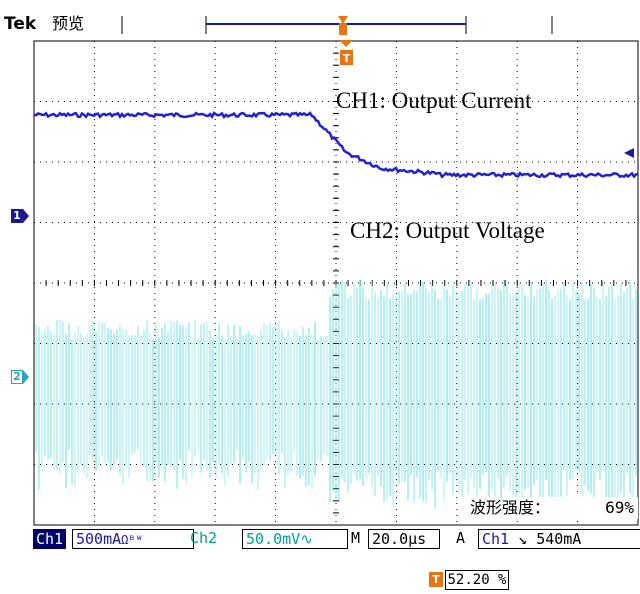  I want to click on ch2-scale: 50.0mV∿, so click(295, 539).